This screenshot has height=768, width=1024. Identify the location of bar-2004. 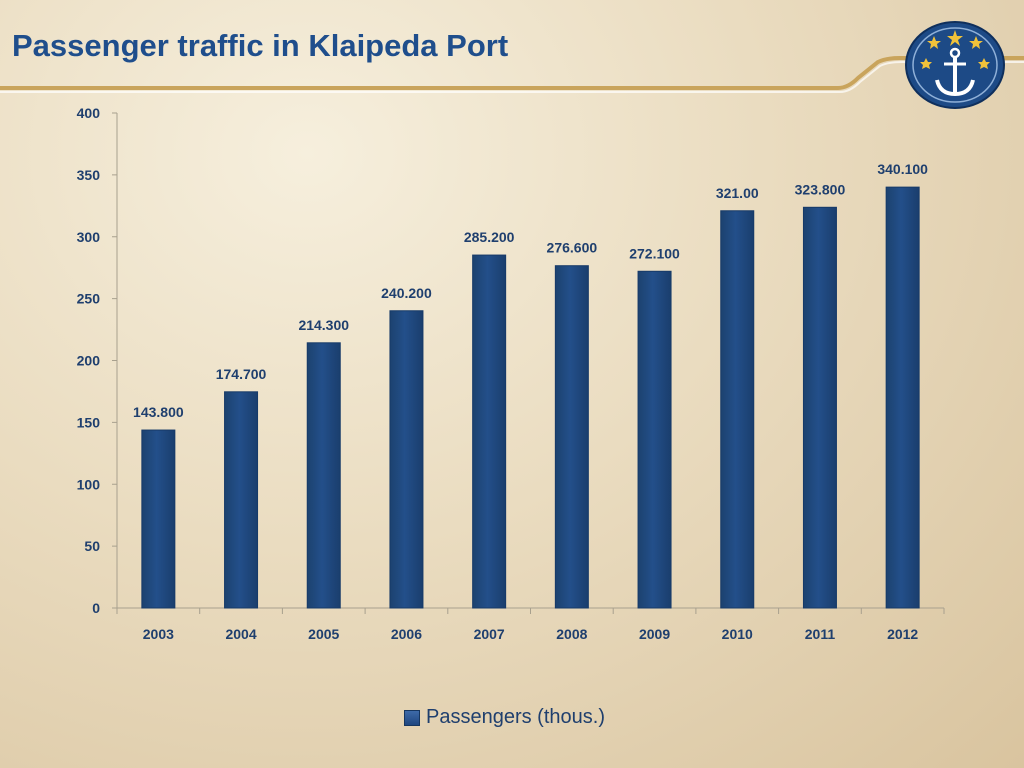
(241, 500).